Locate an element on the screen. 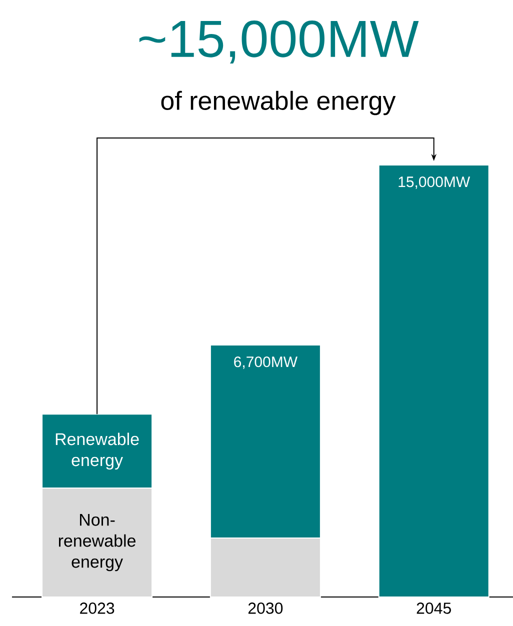 The width and height of the screenshot is (513, 626). data-label: 6,700MW is located at coordinates (266, 362).